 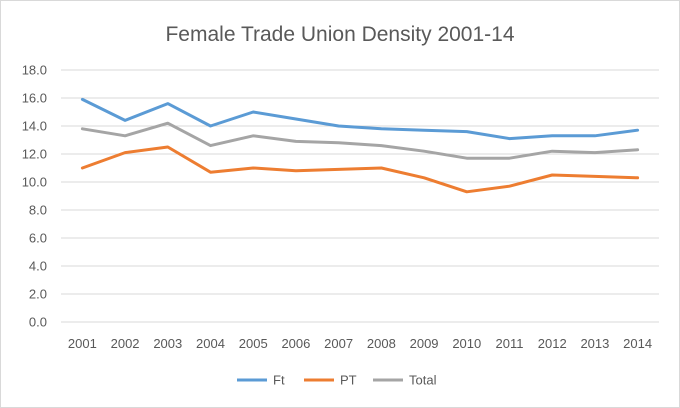 What do you see at coordinates (210, 343) in the screenshot?
I see `x-tick-label: 2004` at bounding box center [210, 343].